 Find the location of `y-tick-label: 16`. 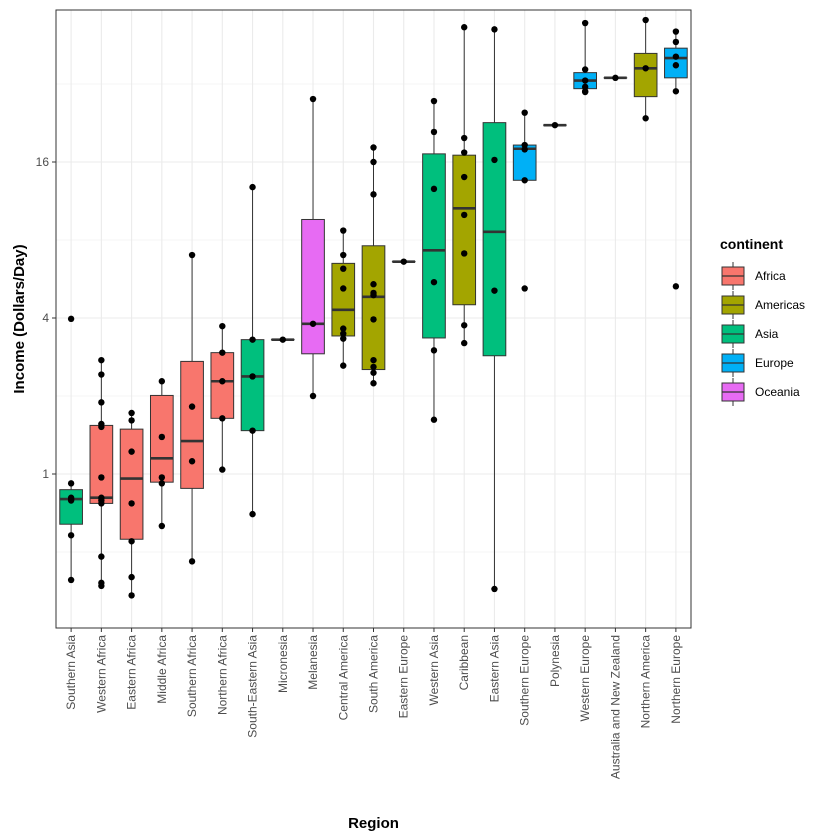

y-tick-label: 16 is located at coordinates (43, 162).